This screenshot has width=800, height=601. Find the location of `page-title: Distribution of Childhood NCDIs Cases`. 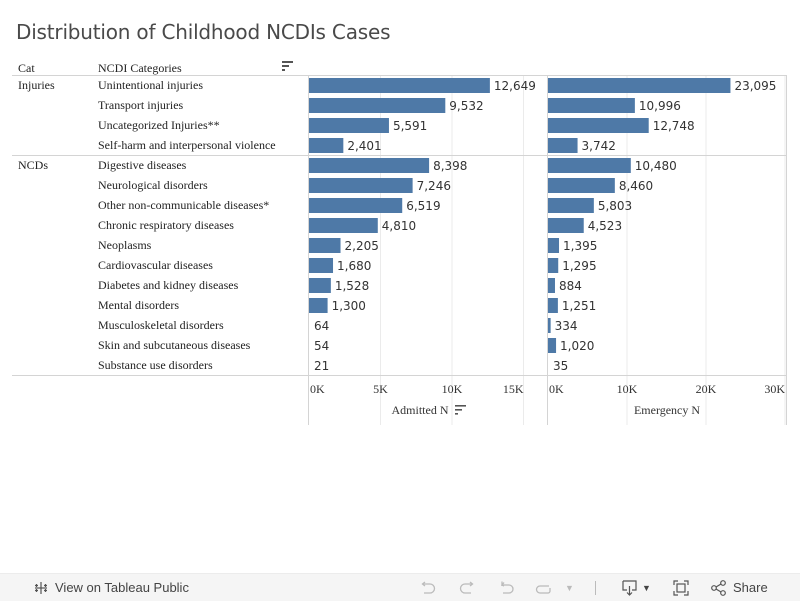

page-title: Distribution of Childhood NCDIs Cases is located at coordinates (203, 32).